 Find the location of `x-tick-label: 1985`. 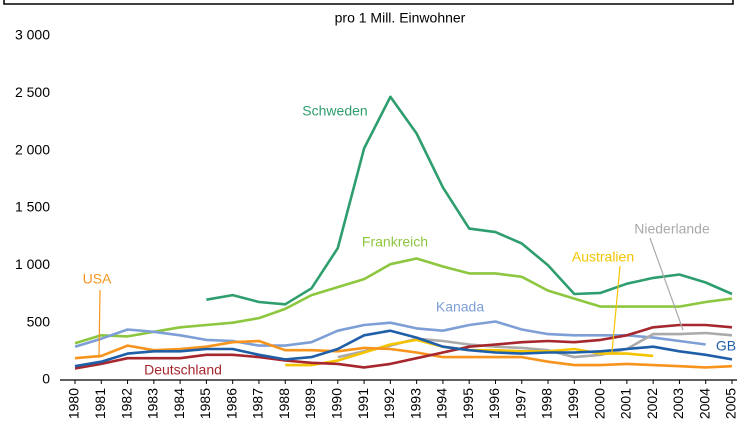

x-tick-label: 1985 is located at coordinates (205, 403).